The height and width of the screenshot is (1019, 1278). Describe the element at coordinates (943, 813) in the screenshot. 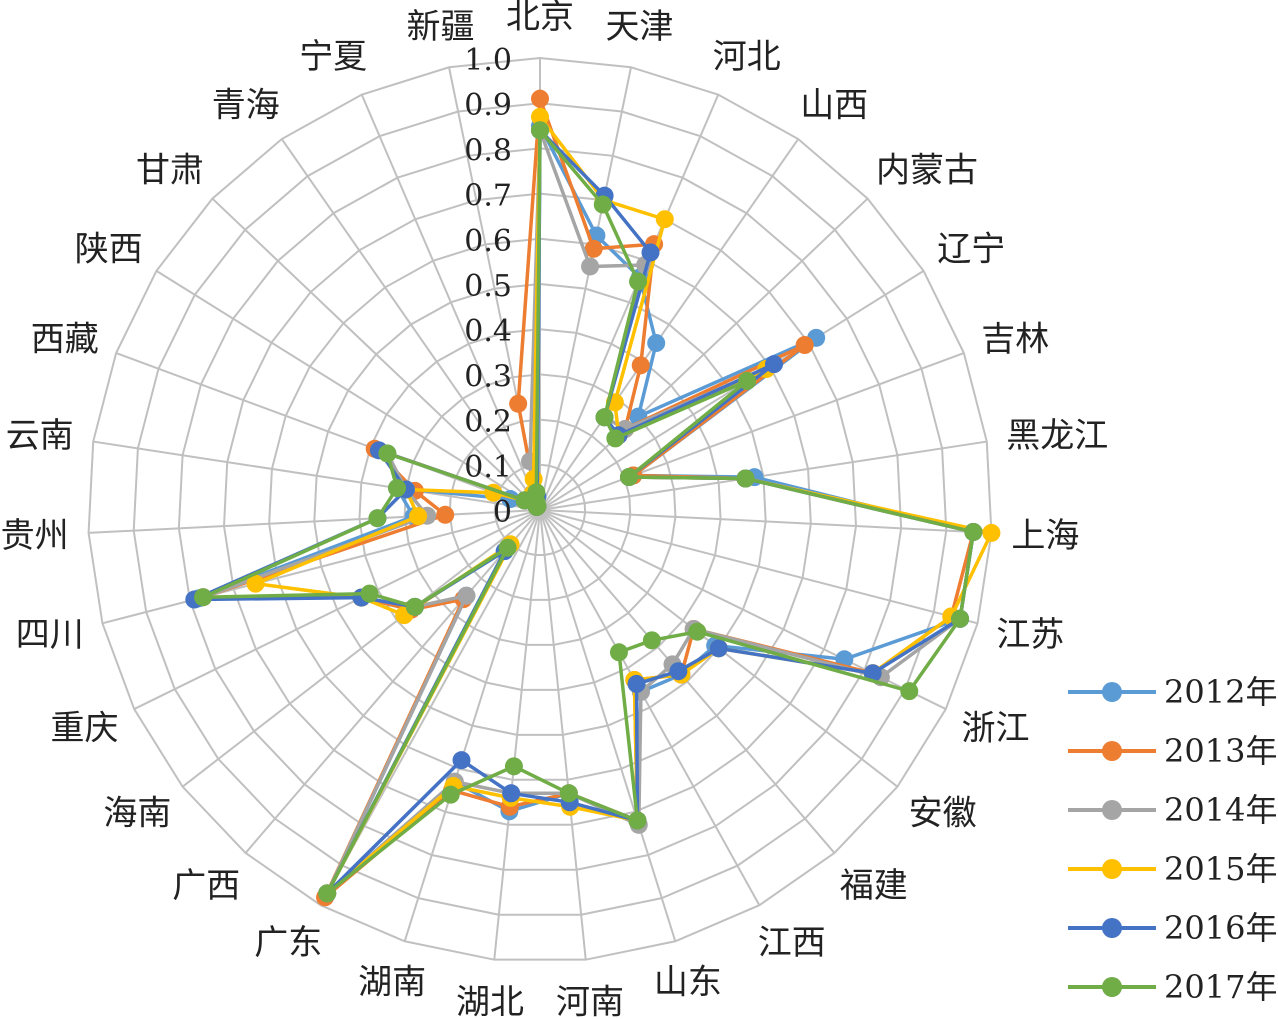

I see `category-label: 安徽` at that location.